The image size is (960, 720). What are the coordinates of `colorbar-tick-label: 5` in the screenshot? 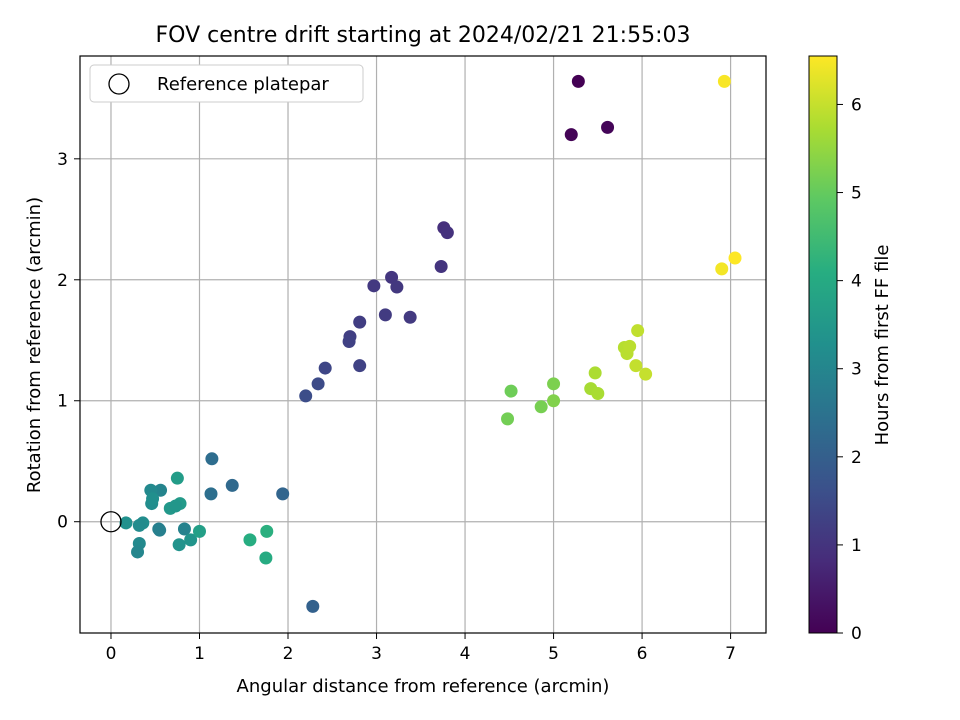 It's located at (856, 194).